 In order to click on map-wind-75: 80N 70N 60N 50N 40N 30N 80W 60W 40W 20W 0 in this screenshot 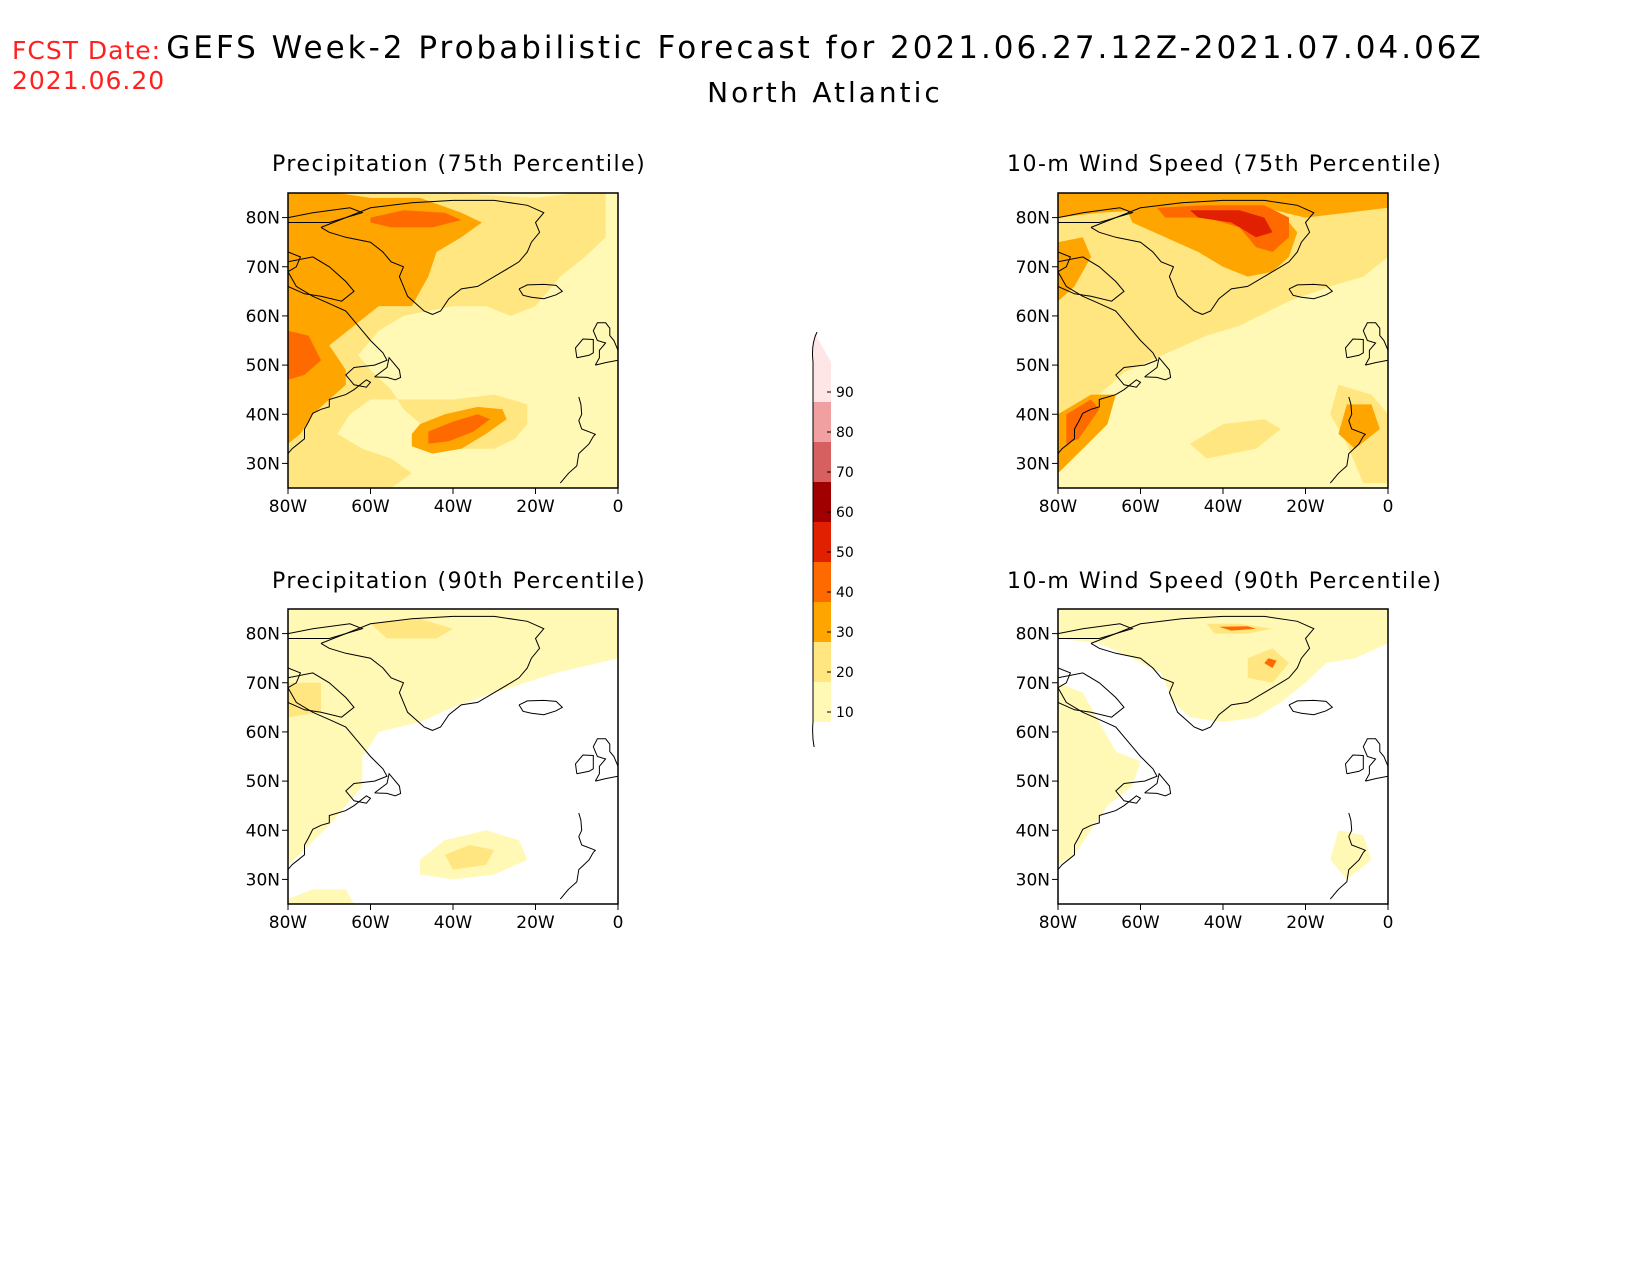, I will do `click(1205, 354)`.